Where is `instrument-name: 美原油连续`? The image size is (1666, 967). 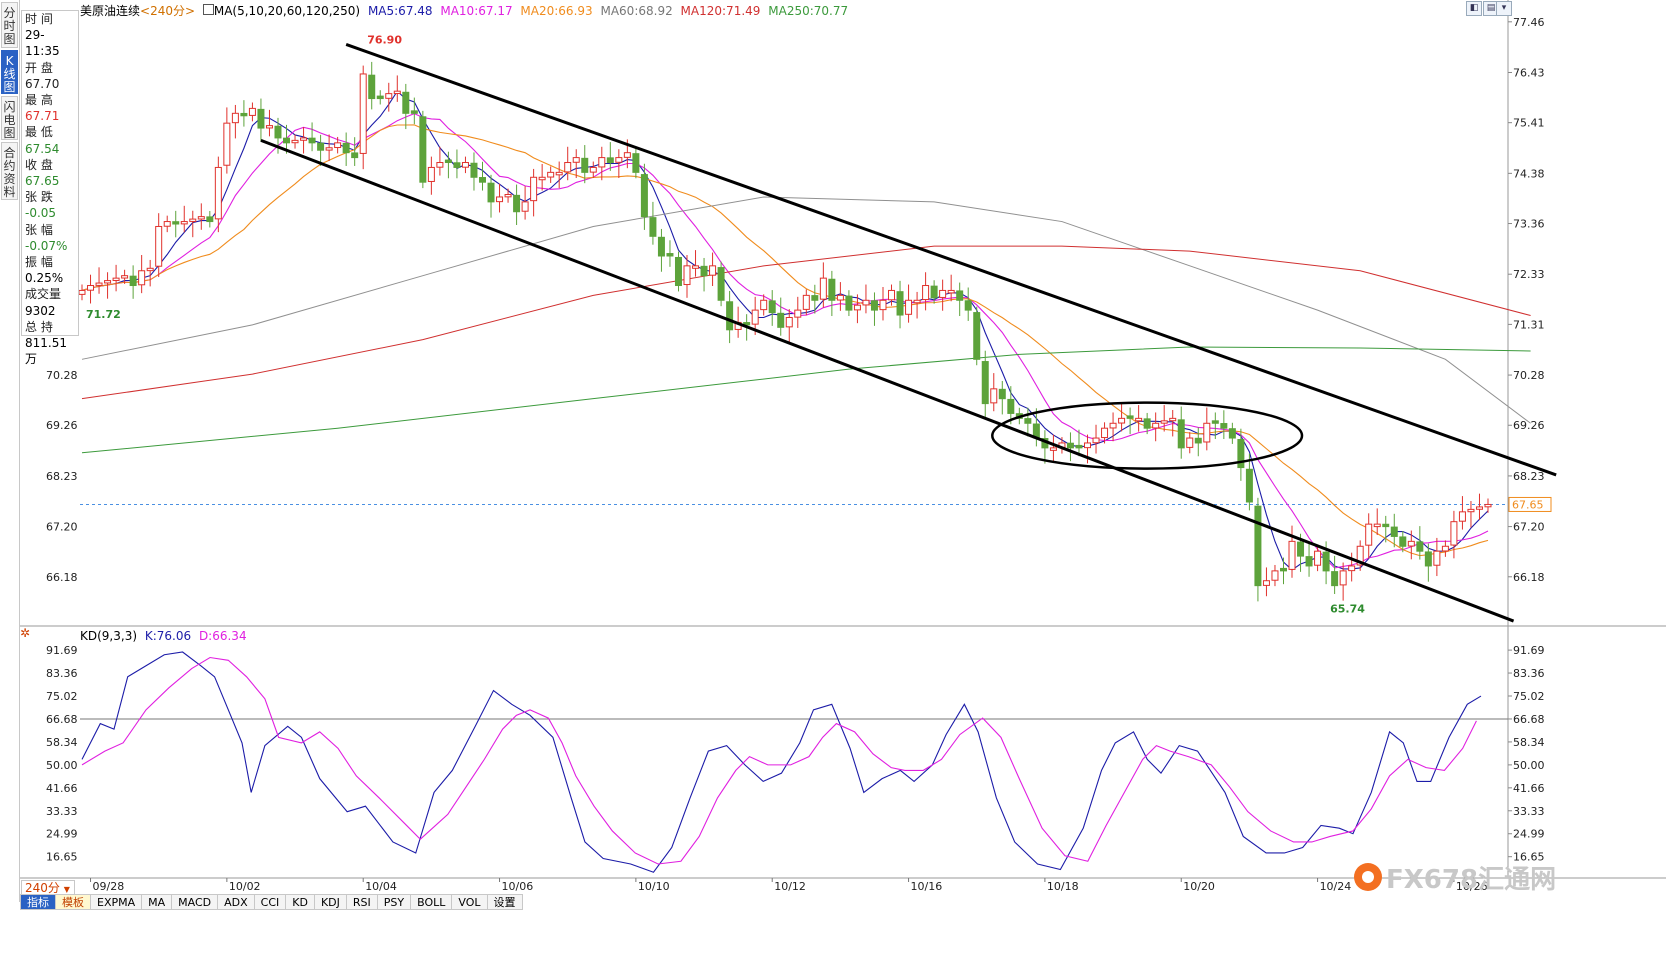 instrument-name: 美原油连续 is located at coordinates (110, 11).